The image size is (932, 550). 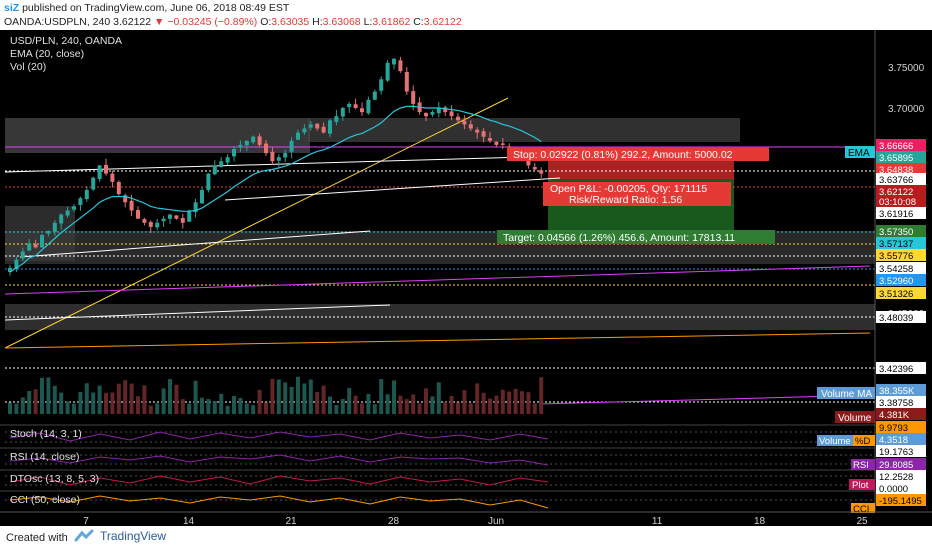 What do you see at coordinates (524, 130) in the screenshot?
I see `zone-box` at bounding box center [524, 130].